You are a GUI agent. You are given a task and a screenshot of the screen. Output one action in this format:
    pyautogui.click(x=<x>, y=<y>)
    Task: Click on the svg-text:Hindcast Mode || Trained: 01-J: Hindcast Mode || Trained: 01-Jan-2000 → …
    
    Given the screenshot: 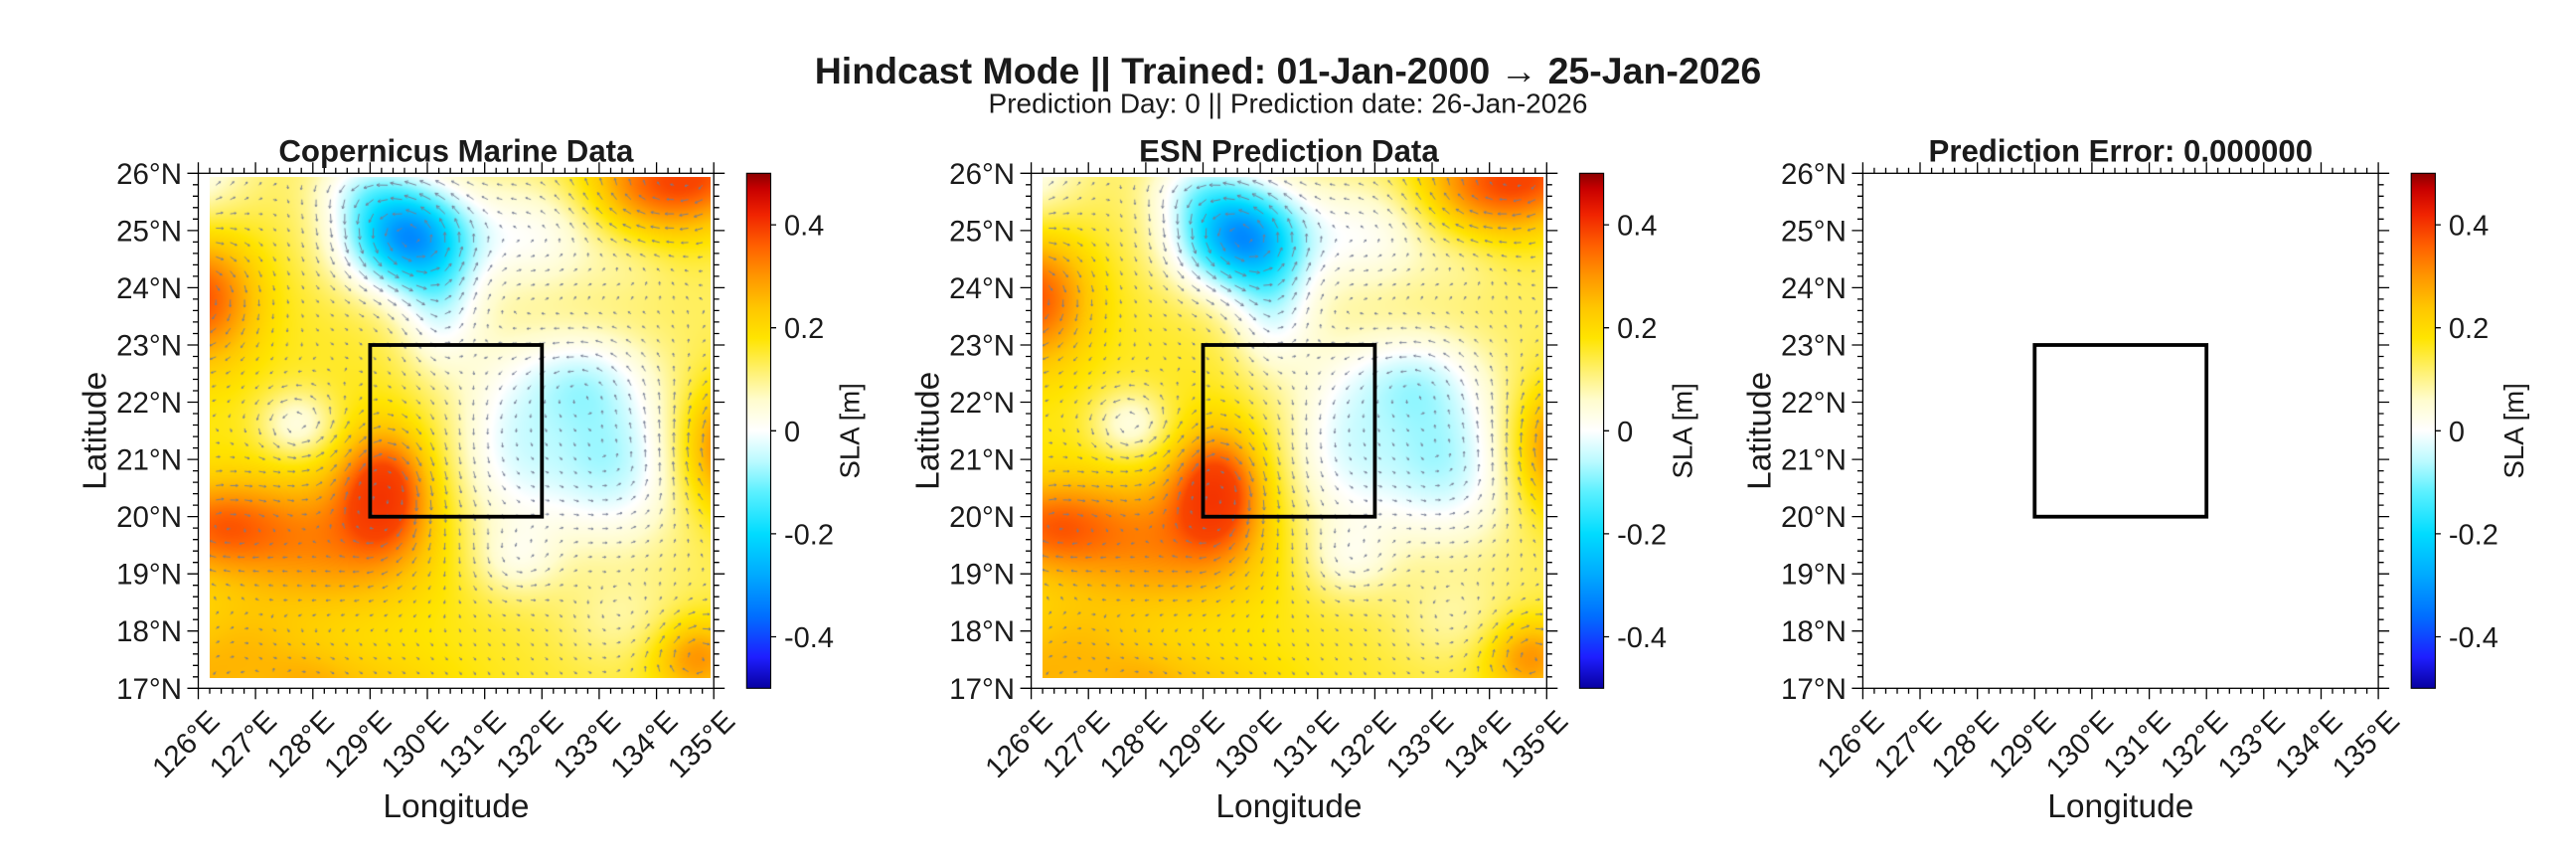 What is the action you would take?
    pyautogui.click(x=1288, y=71)
    